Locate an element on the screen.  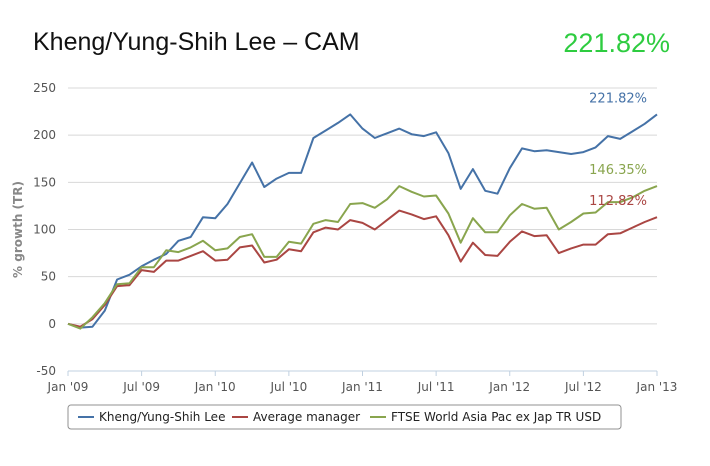
x-tick-label: Jan '13 is located at coordinates (657, 387).